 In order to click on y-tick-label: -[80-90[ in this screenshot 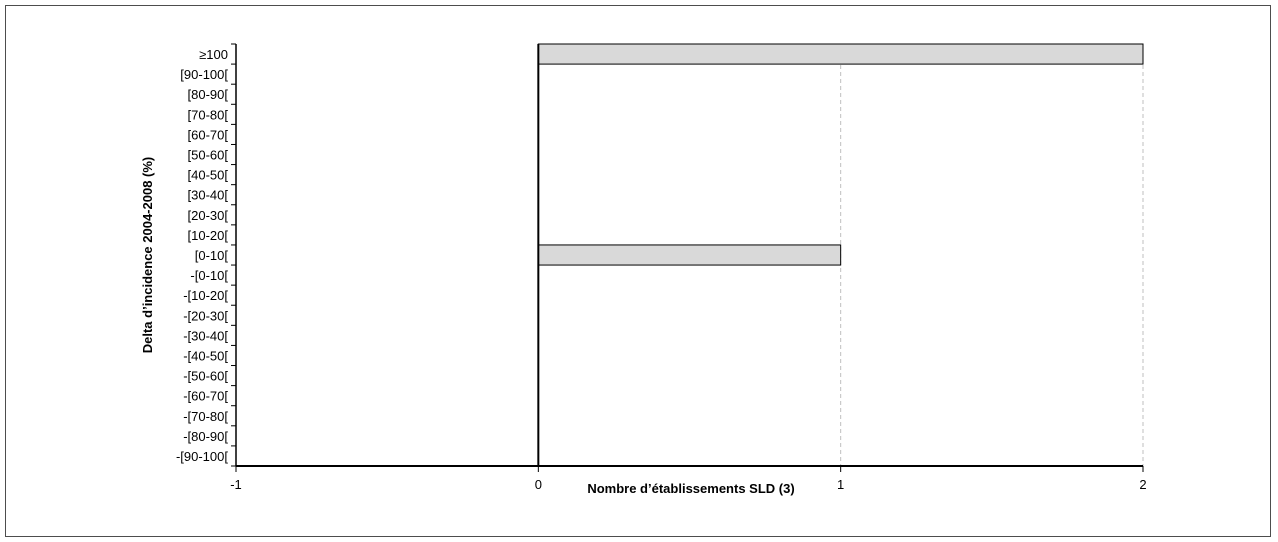, I will do `click(205, 436)`.